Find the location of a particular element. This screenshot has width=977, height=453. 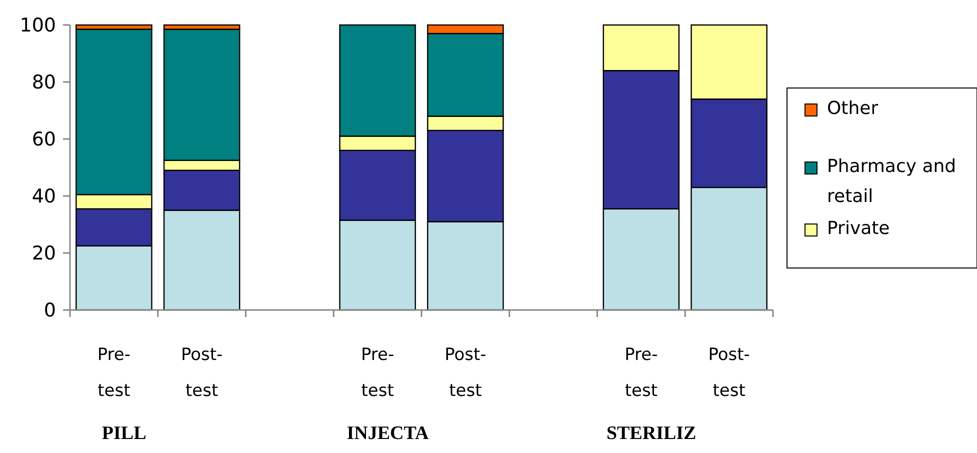

y-tick-label: 40 is located at coordinates (44, 197).